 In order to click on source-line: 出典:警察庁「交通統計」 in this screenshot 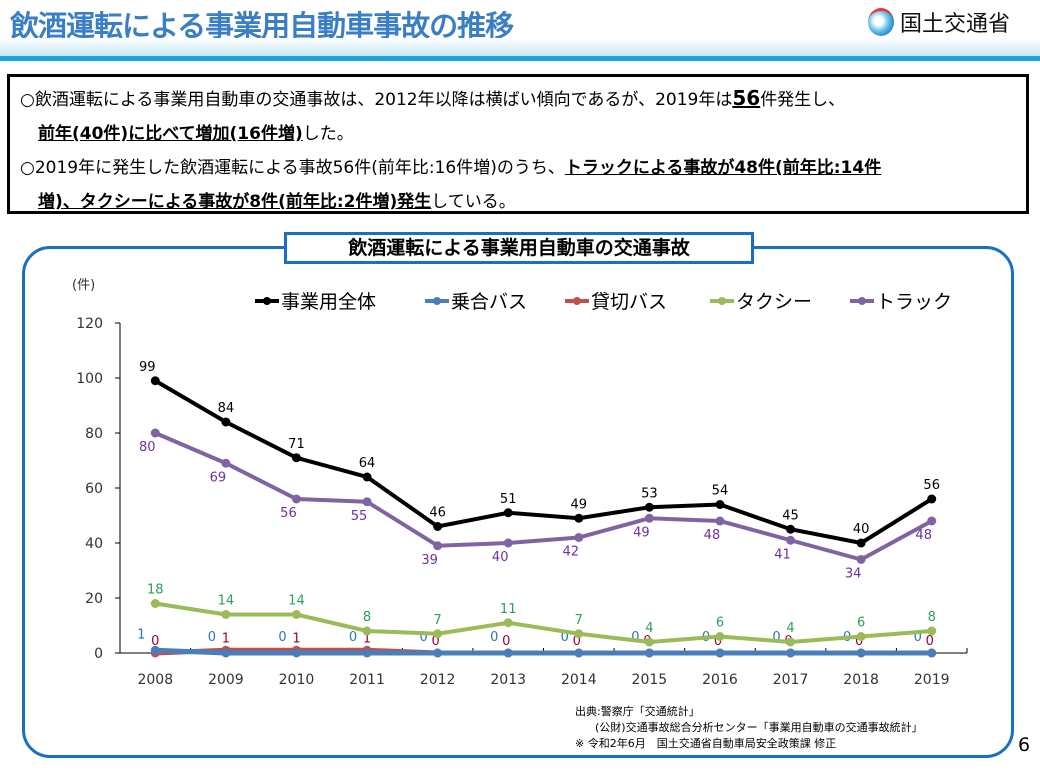, I will do `click(637, 711)`.